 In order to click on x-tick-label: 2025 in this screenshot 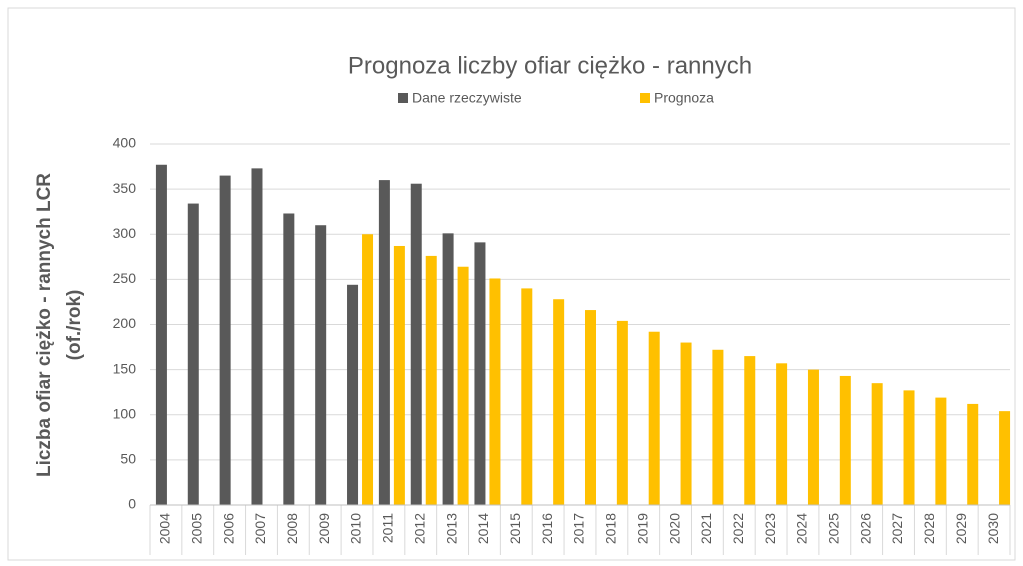, I will do `click(834, 528)`.